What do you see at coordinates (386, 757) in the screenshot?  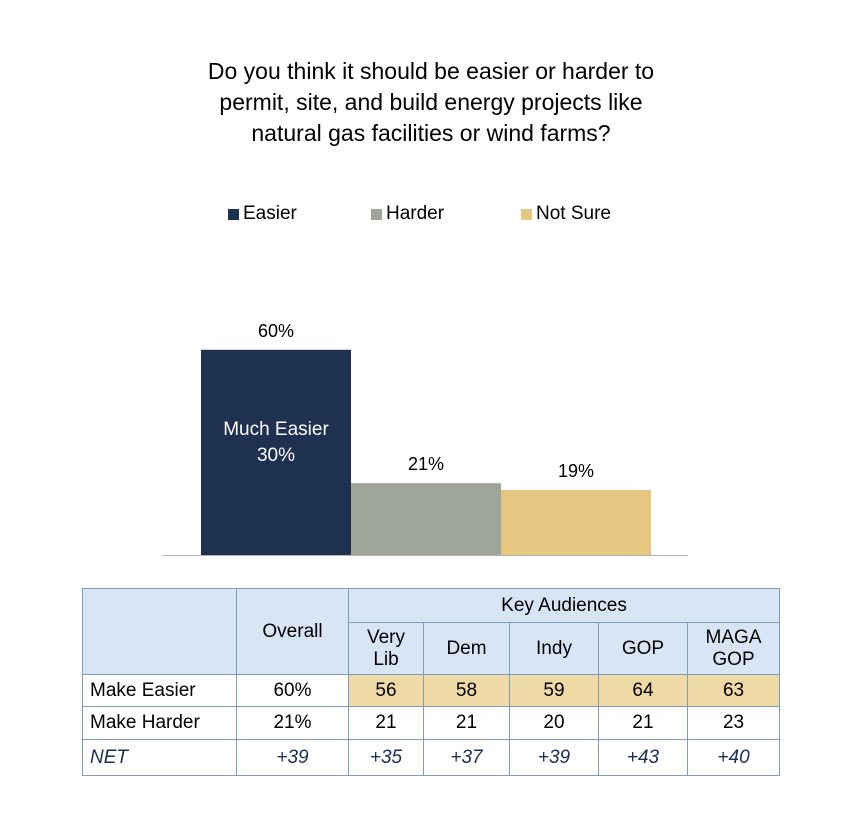 I see `cell-value: +35` at bounding box center [386, 757].